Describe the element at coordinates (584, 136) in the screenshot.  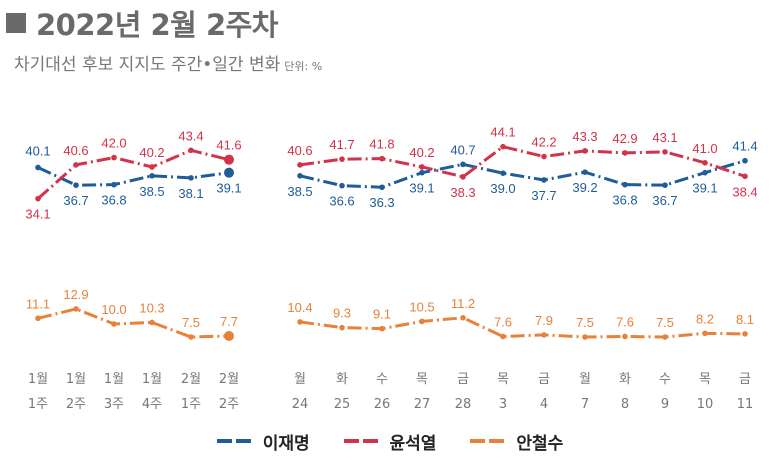
I see `data-label: 43.3` at that location.